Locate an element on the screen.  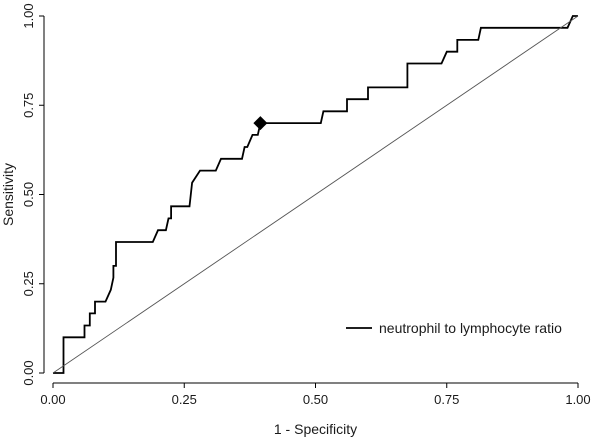
y-tick-label: 1.00 is located at coordinates (28, 15).